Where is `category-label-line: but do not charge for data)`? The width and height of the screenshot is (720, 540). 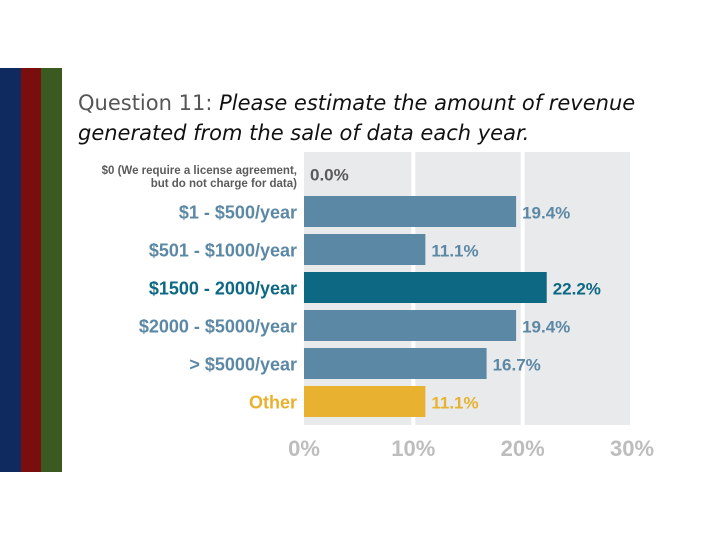
category-label-line: but do not charge for data) is located at coordinates (224, 184).